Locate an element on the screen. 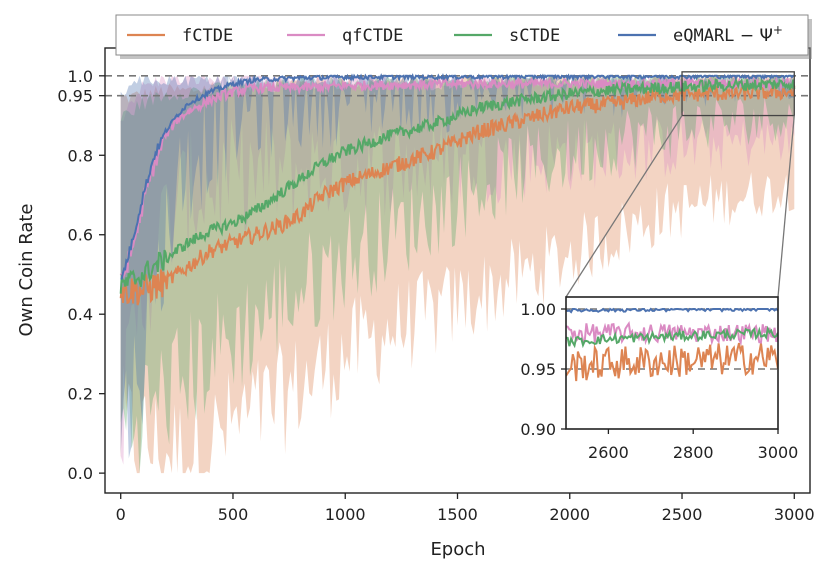 This screenshot has width=830, height=578. x-tick-label: 3000 is located at coordinates (794, 514).